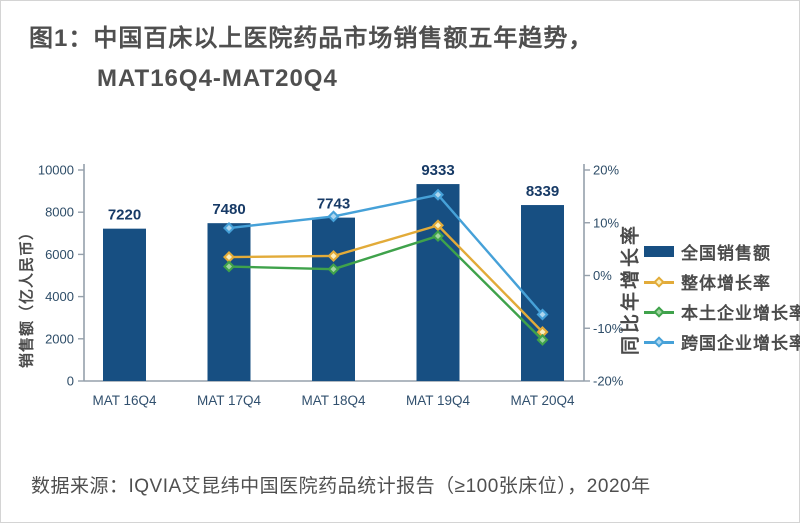 Image resolution: width=800 pixels, height=524 pixels. Describe the element at coordinates (217, 78) in the screenshot. I see `figure-title-line2: MAT16Q4-MAT20Q4` at that location.